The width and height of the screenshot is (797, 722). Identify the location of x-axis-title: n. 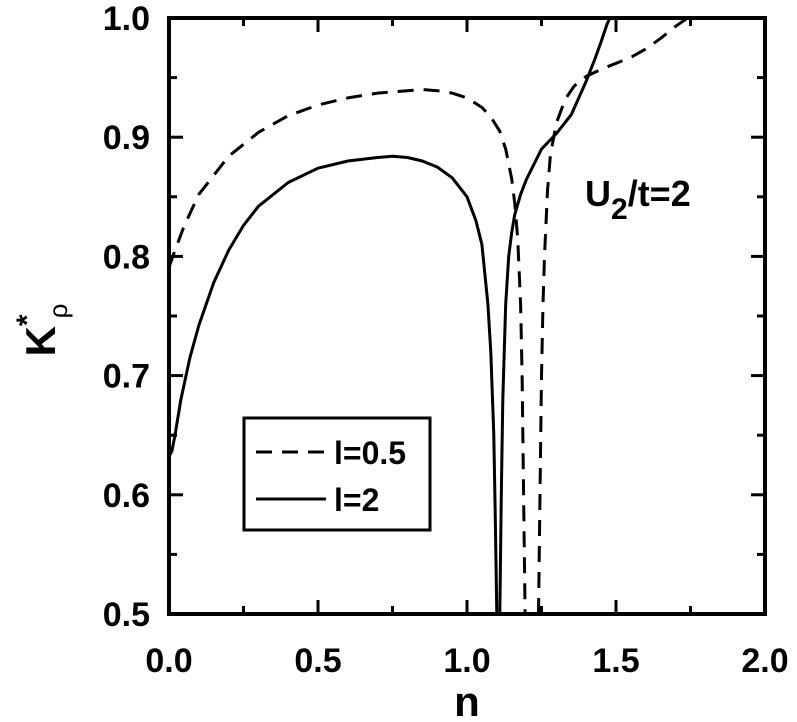
(467, 700).